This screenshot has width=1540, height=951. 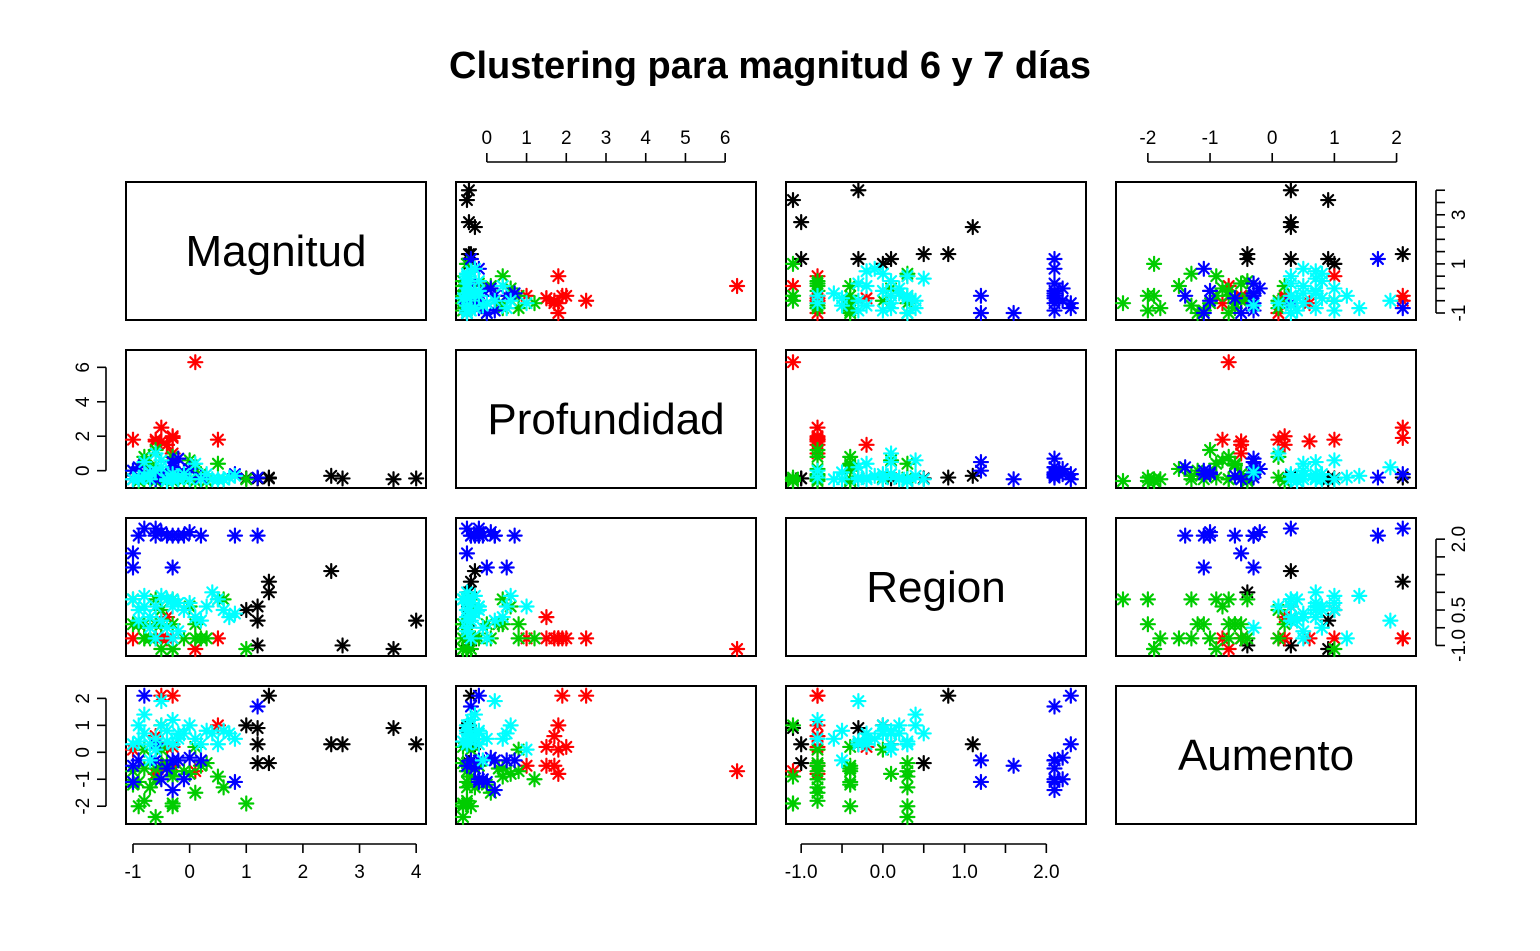 What do you see at coordinates (275, 251) in the screenshot?
I see `variable-label-magnitud: Magnitud` at bounding box center [275, 251].